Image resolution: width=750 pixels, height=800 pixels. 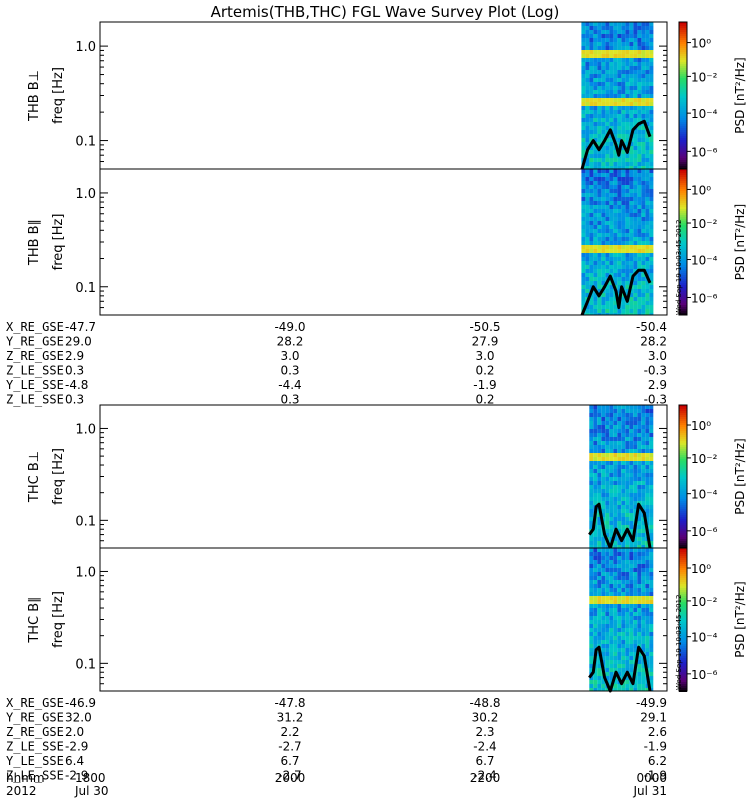 I want to click on ephemeris-value: 28.2, so click(x=653, y=342).